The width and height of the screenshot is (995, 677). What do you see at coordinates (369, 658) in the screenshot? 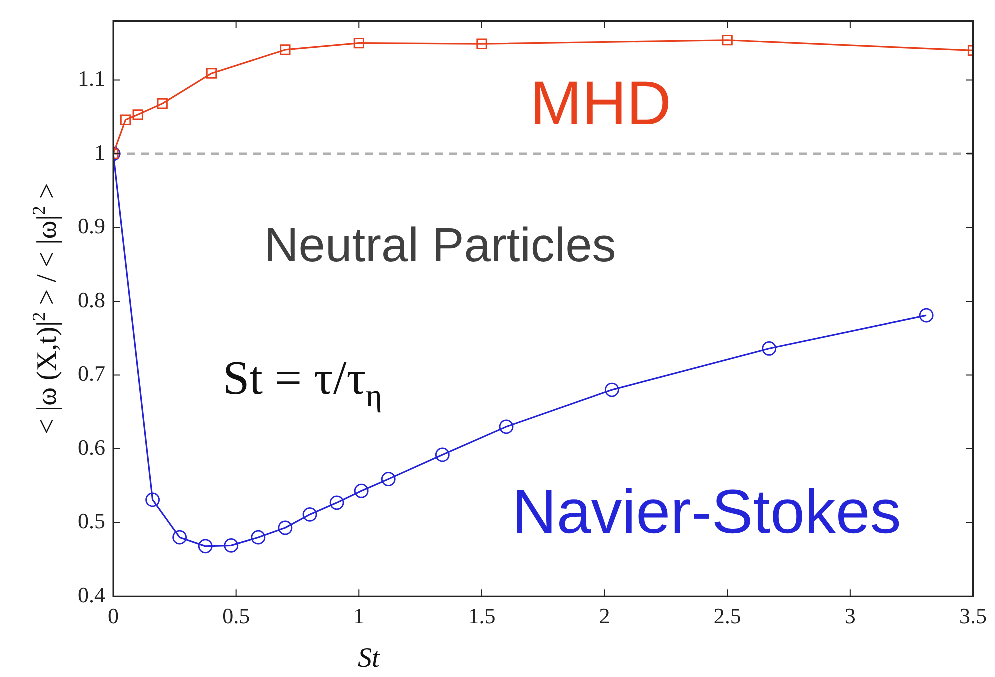
I see `x-axis-title: St` at bounding box center [369, 658].